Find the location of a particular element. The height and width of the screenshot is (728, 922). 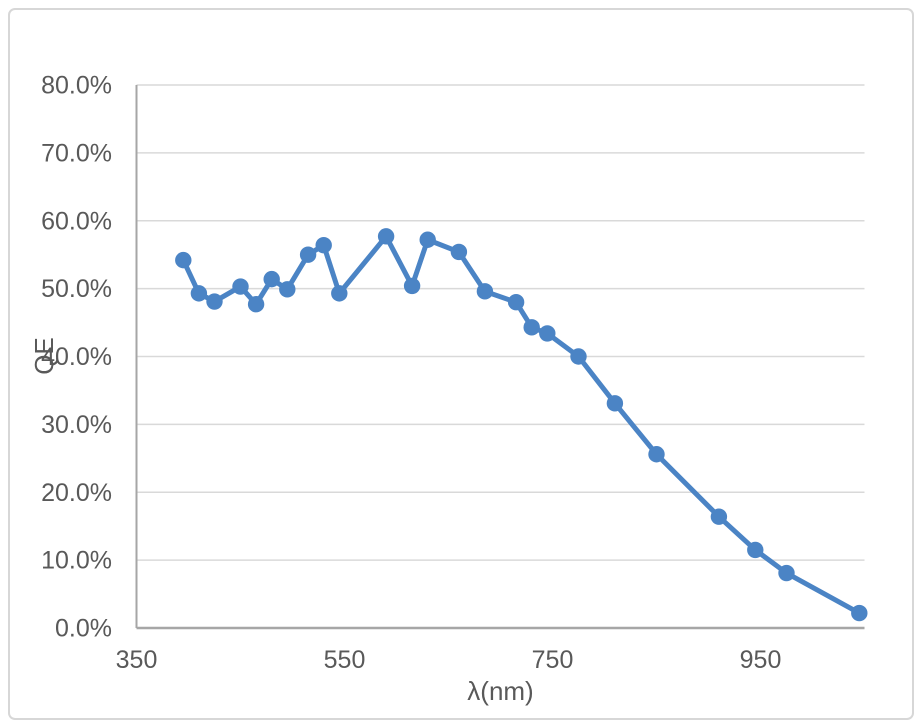

y-tick-label: 80.0% is located at coordinates (76, 86).